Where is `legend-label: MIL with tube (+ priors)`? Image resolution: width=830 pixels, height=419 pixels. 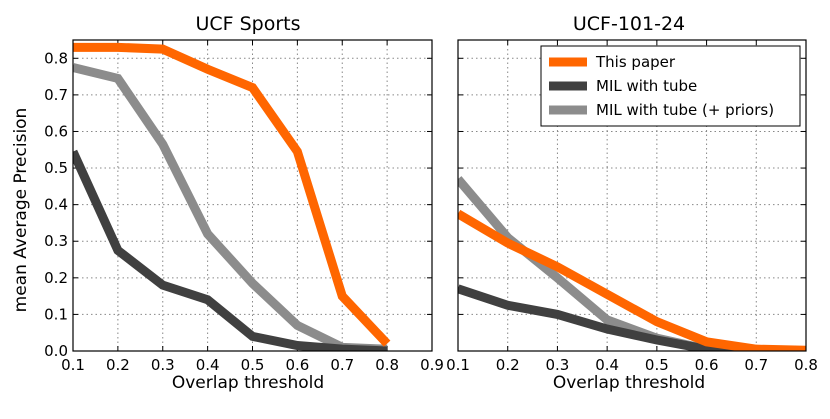
legend-label: MIL with tube (+ priors) is located at coordinates (685, 110).